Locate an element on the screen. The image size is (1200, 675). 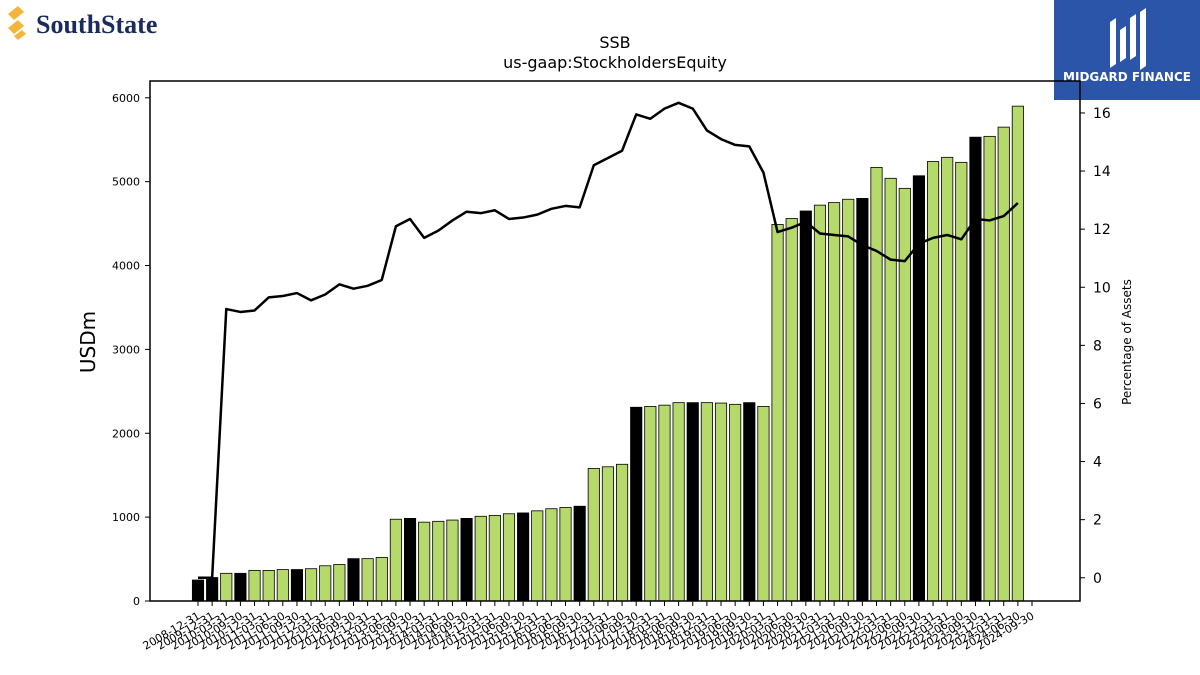
y-tick-label: 2000 is located at coordinates (126, 433).